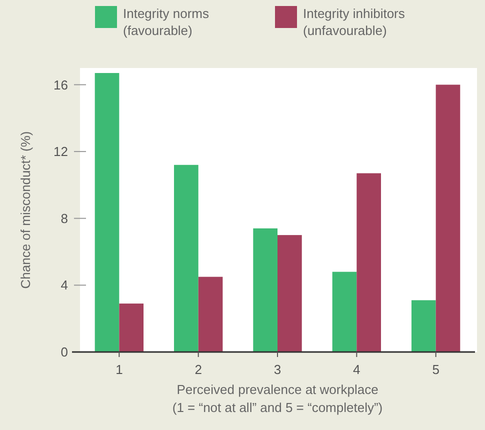 Image resolution: width=485 pixels, height=430 pixels. What do you see at coordinates (277, 398) in the screenshot?
I see `x-axis-title: Perceived prevalence at workplace (1 = “not at all” and 5 = “completely”)` at bounding box center [277, 398].